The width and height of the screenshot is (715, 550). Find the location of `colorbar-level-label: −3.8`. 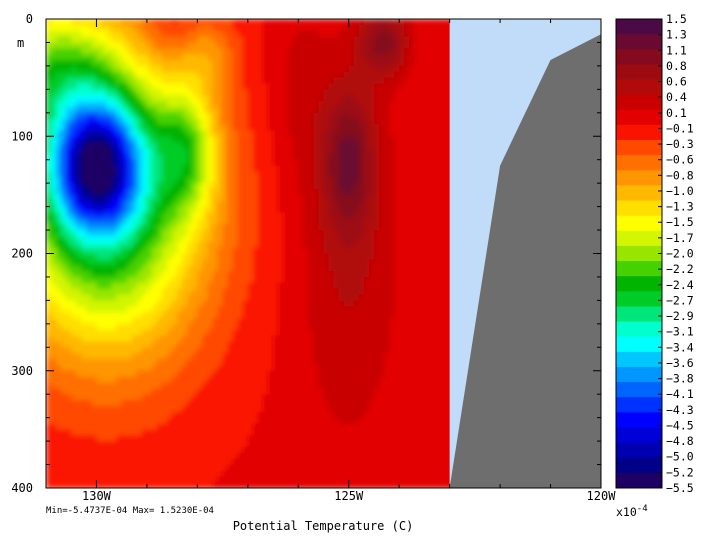

colorbar-level-label: −3.8 is located at coordinates (680, 379).